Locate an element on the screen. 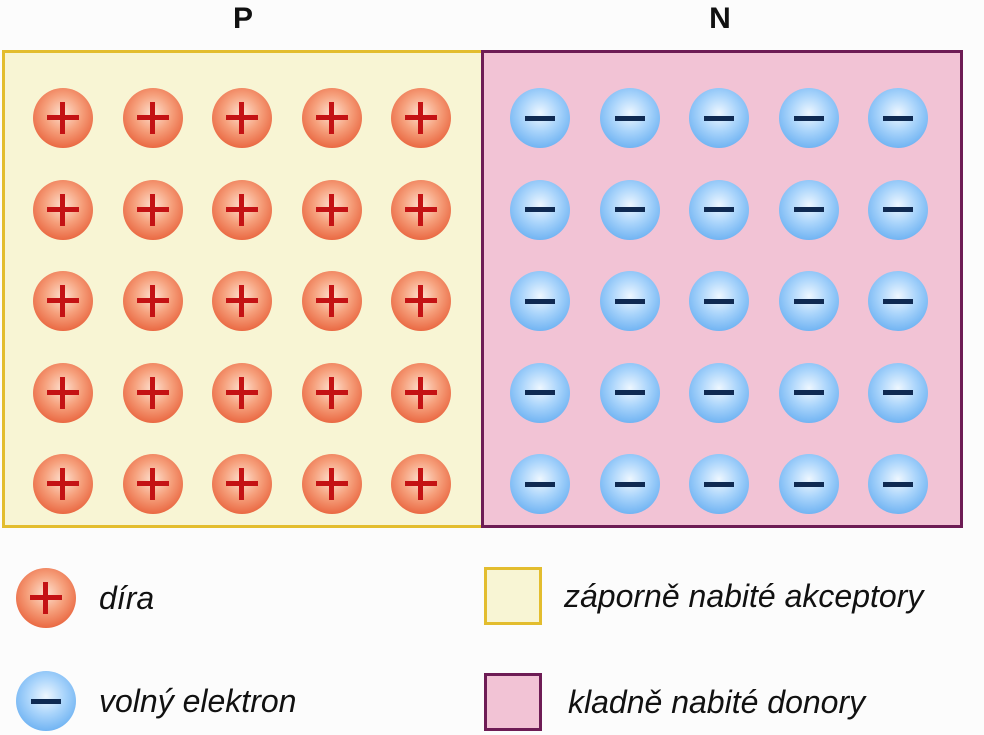 This screenshot has height=735, width=984. hole-icon is located at coordinates (46, 598).